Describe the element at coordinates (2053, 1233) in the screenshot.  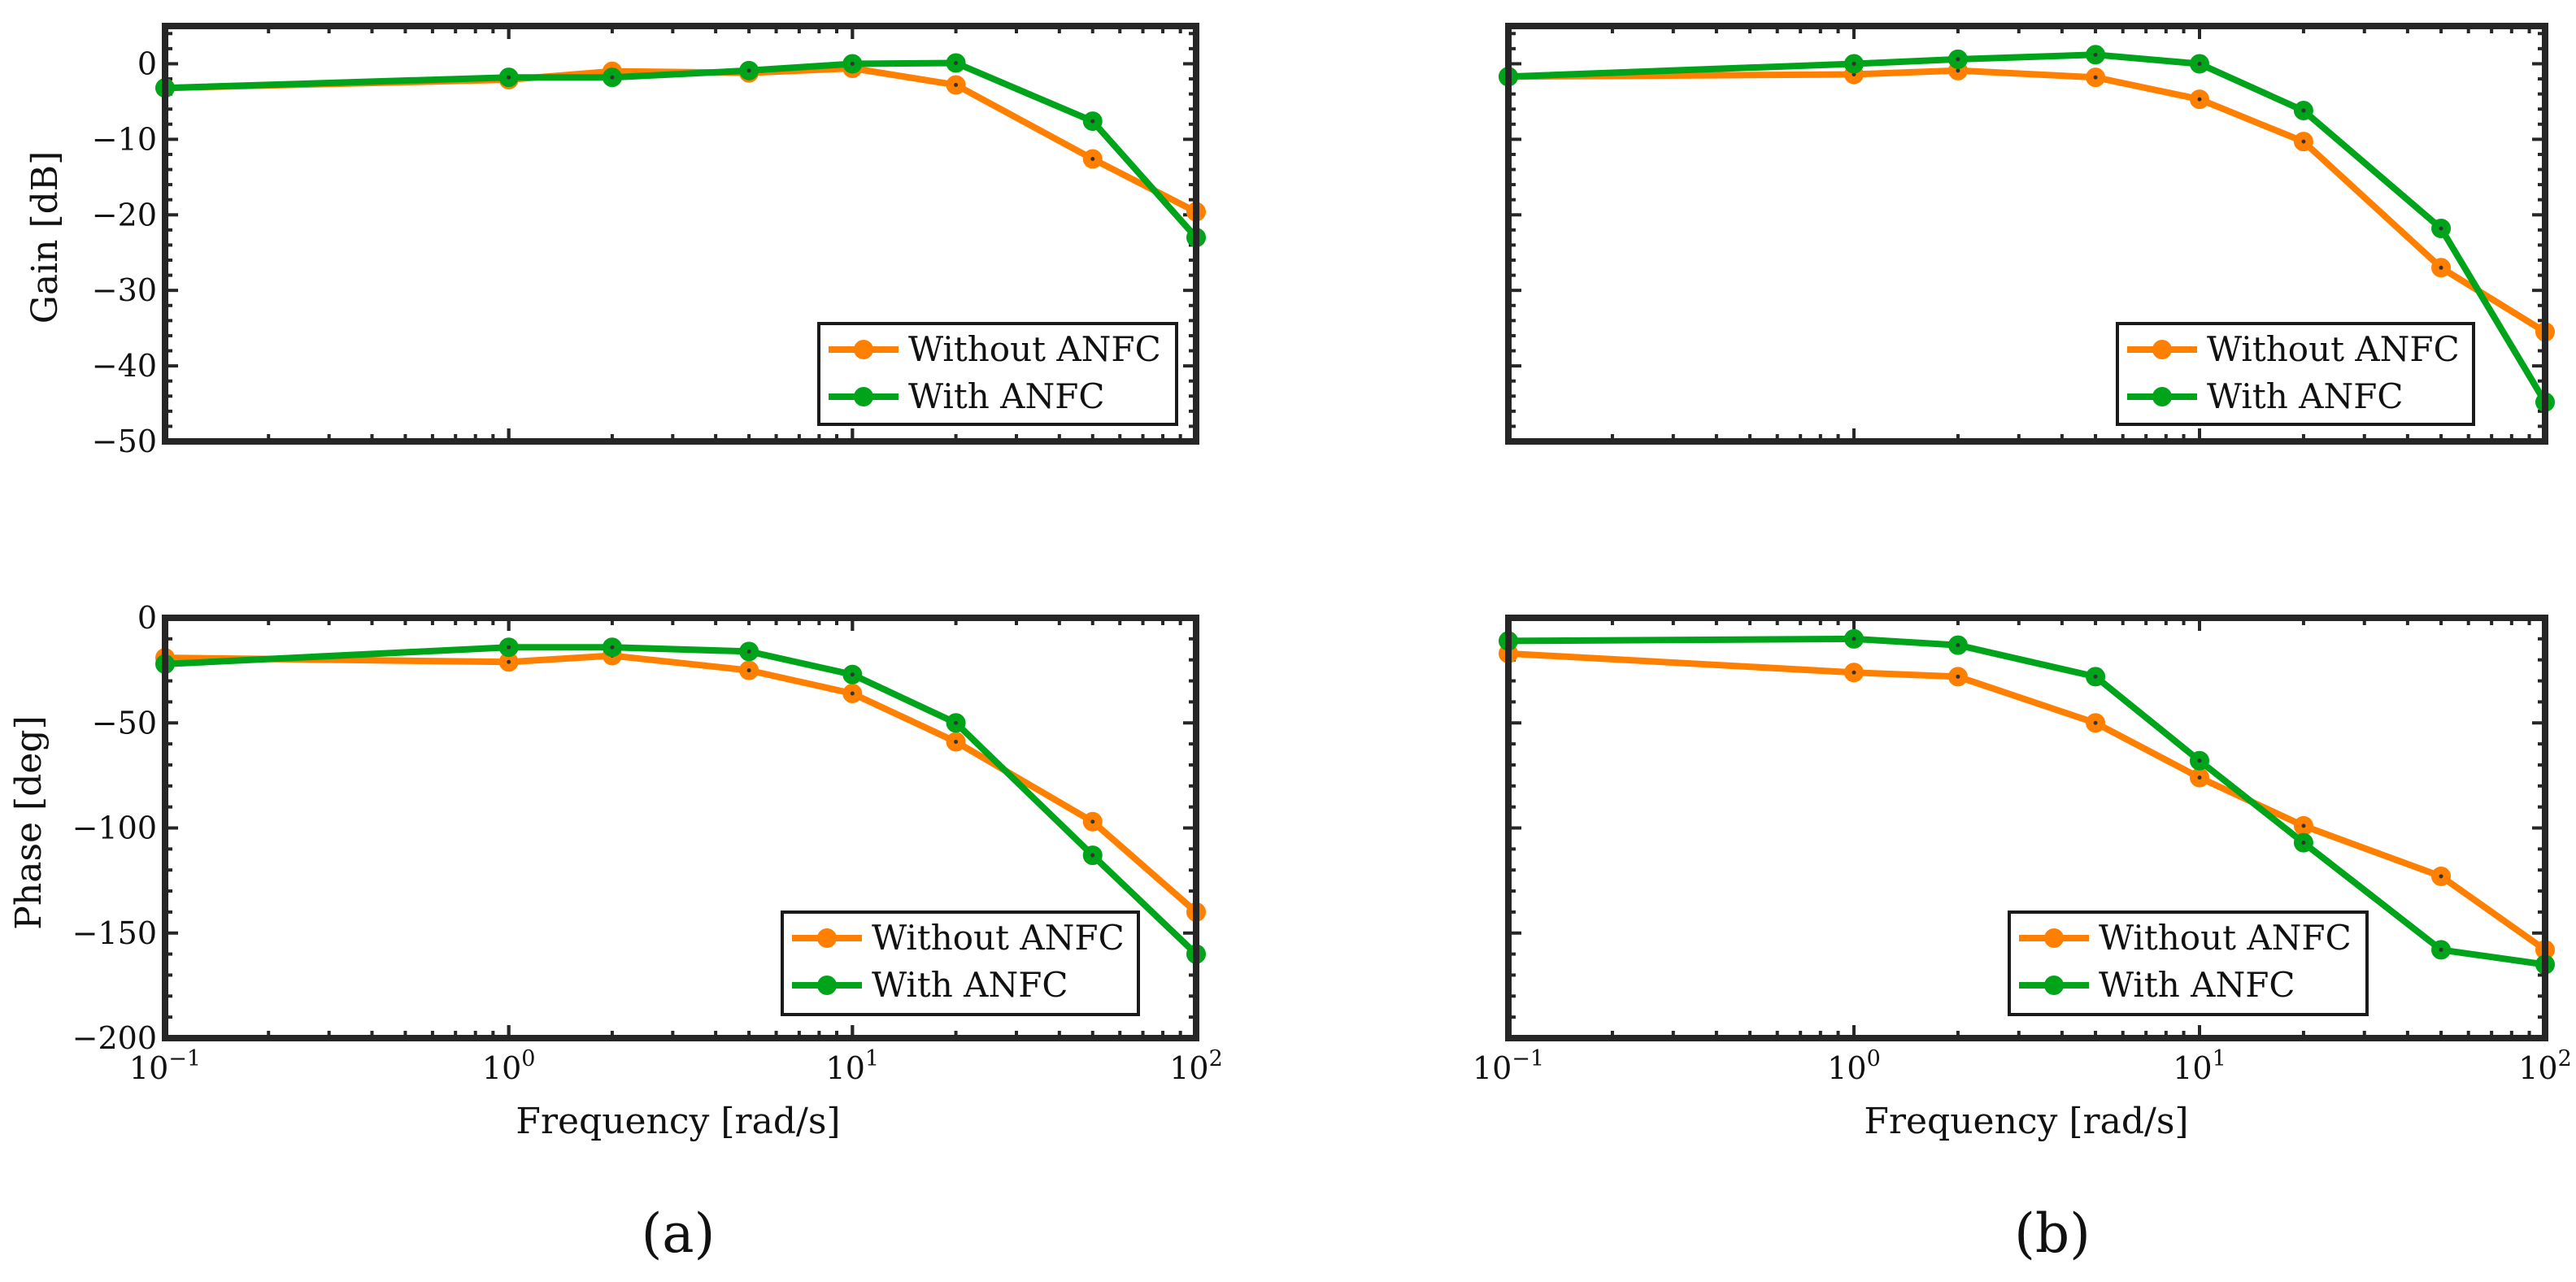
I see `panel-label-b: (b)` at that location.